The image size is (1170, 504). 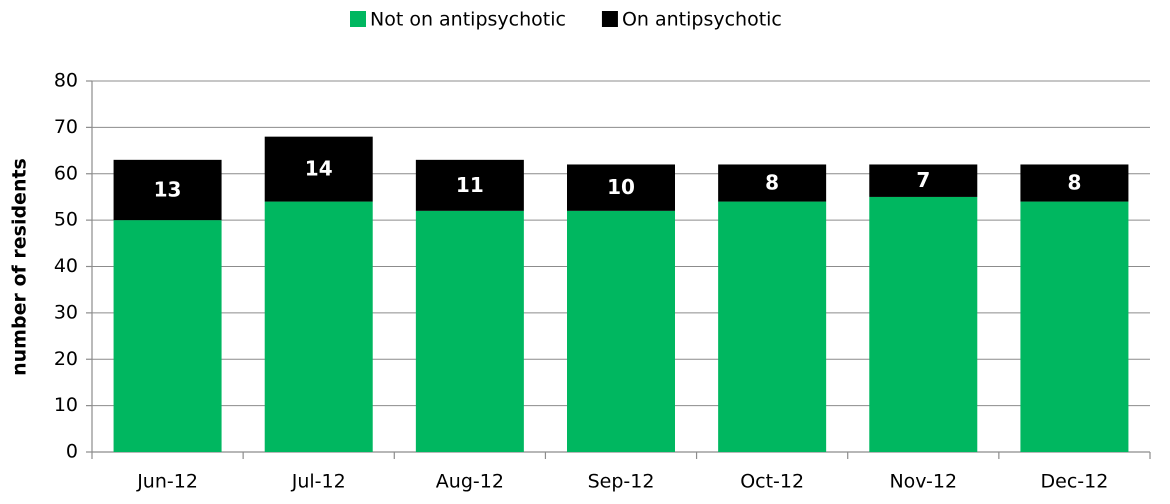 What do you see at coordinates (621, 482) in the screenshot?
I see `x-tick-label: Sep-12` at bounding box center [621, 482].